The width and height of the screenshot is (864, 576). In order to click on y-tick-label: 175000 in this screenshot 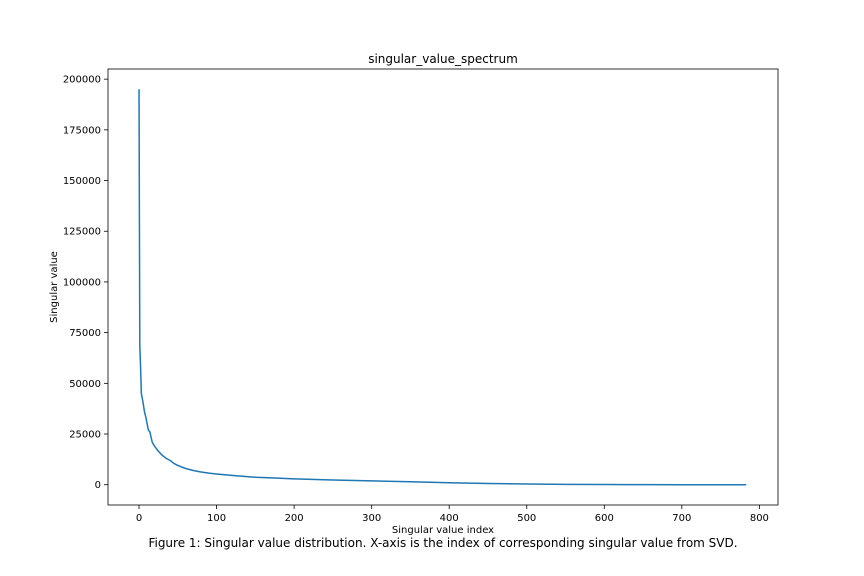, I will do `click(82, 130)`.